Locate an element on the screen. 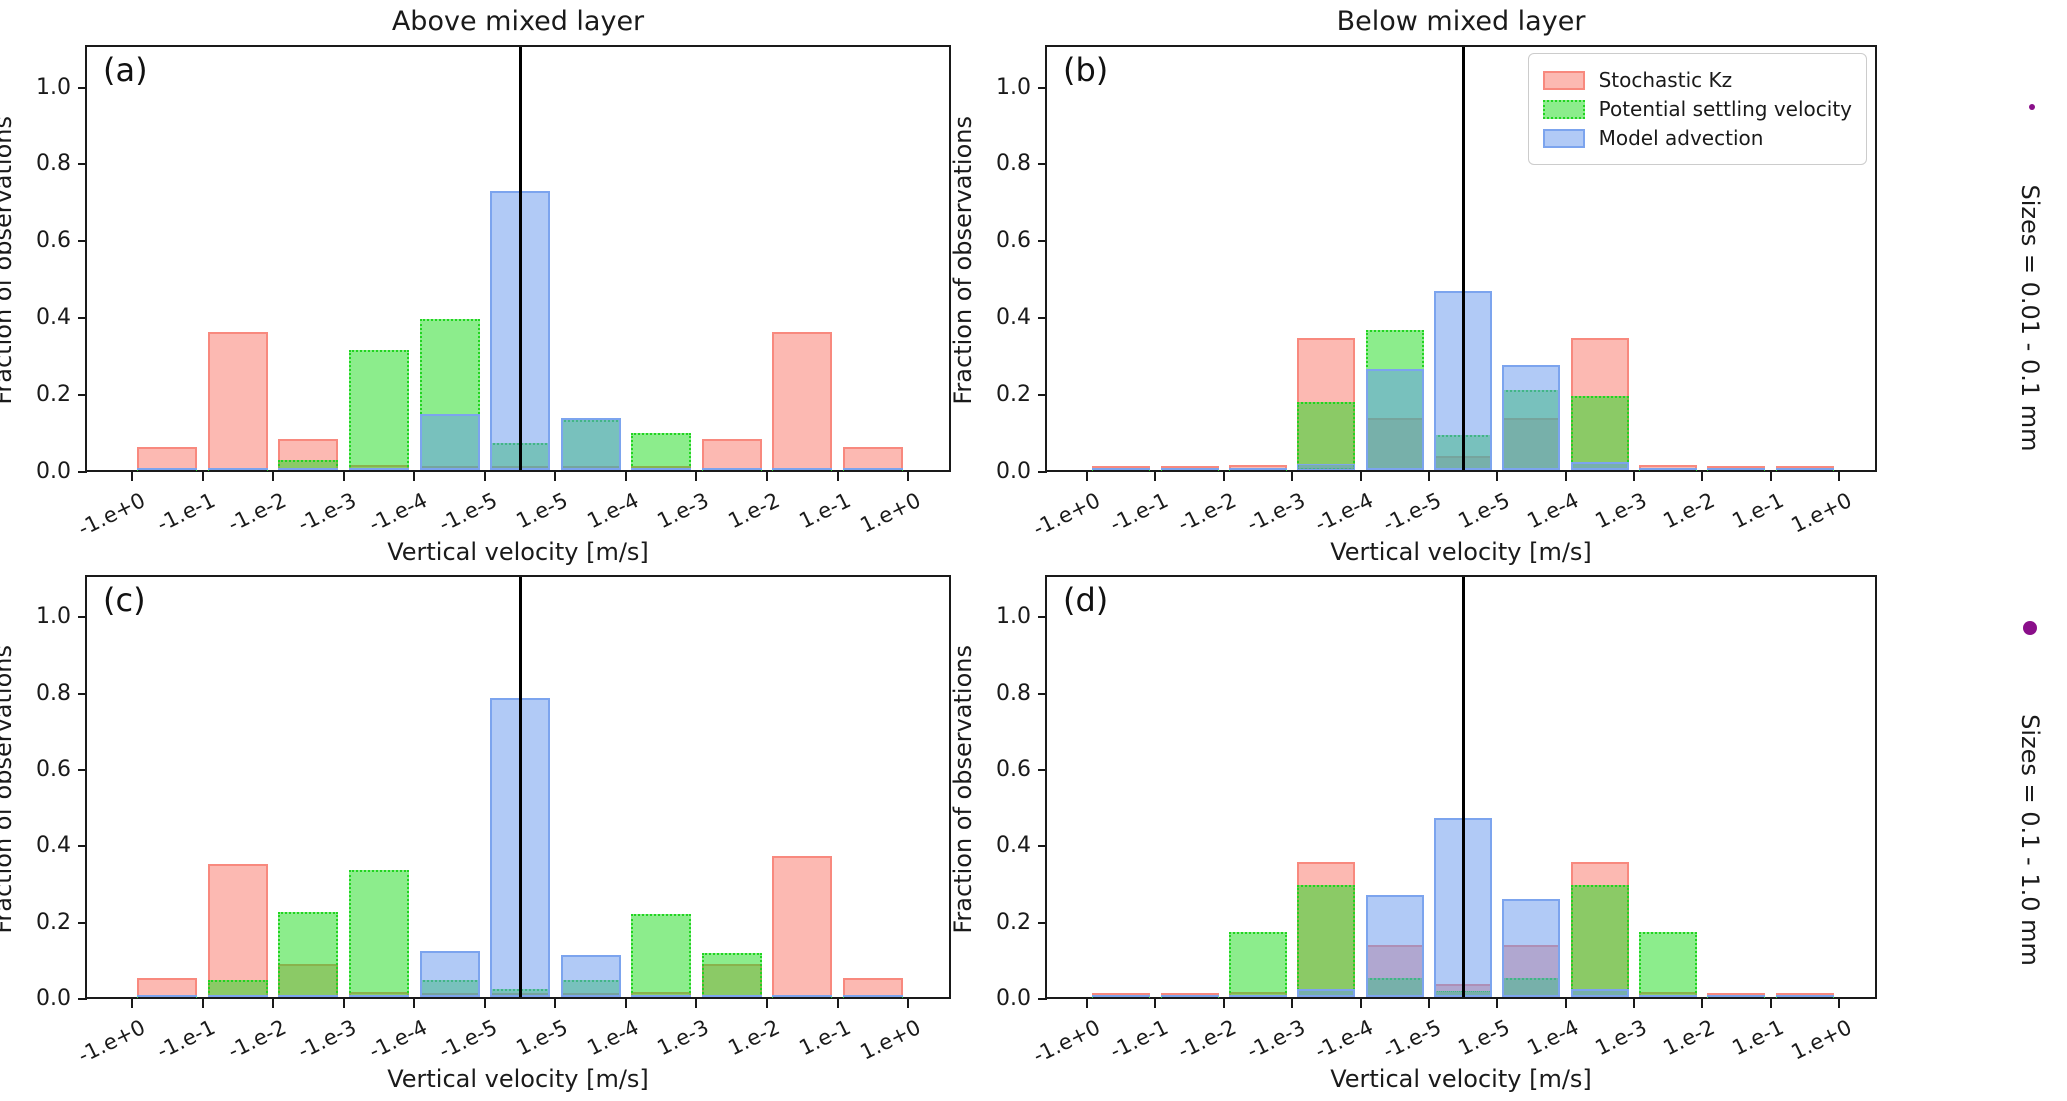 This screenshot has width=2067, height=1101. size-dot-small is located at coordinates (2032, 107).